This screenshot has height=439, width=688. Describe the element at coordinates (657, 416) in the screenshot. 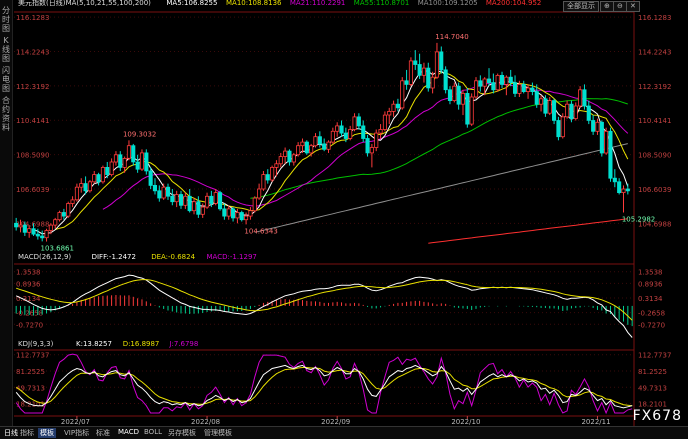

I see `fx678-watermark: FX678` at that location.